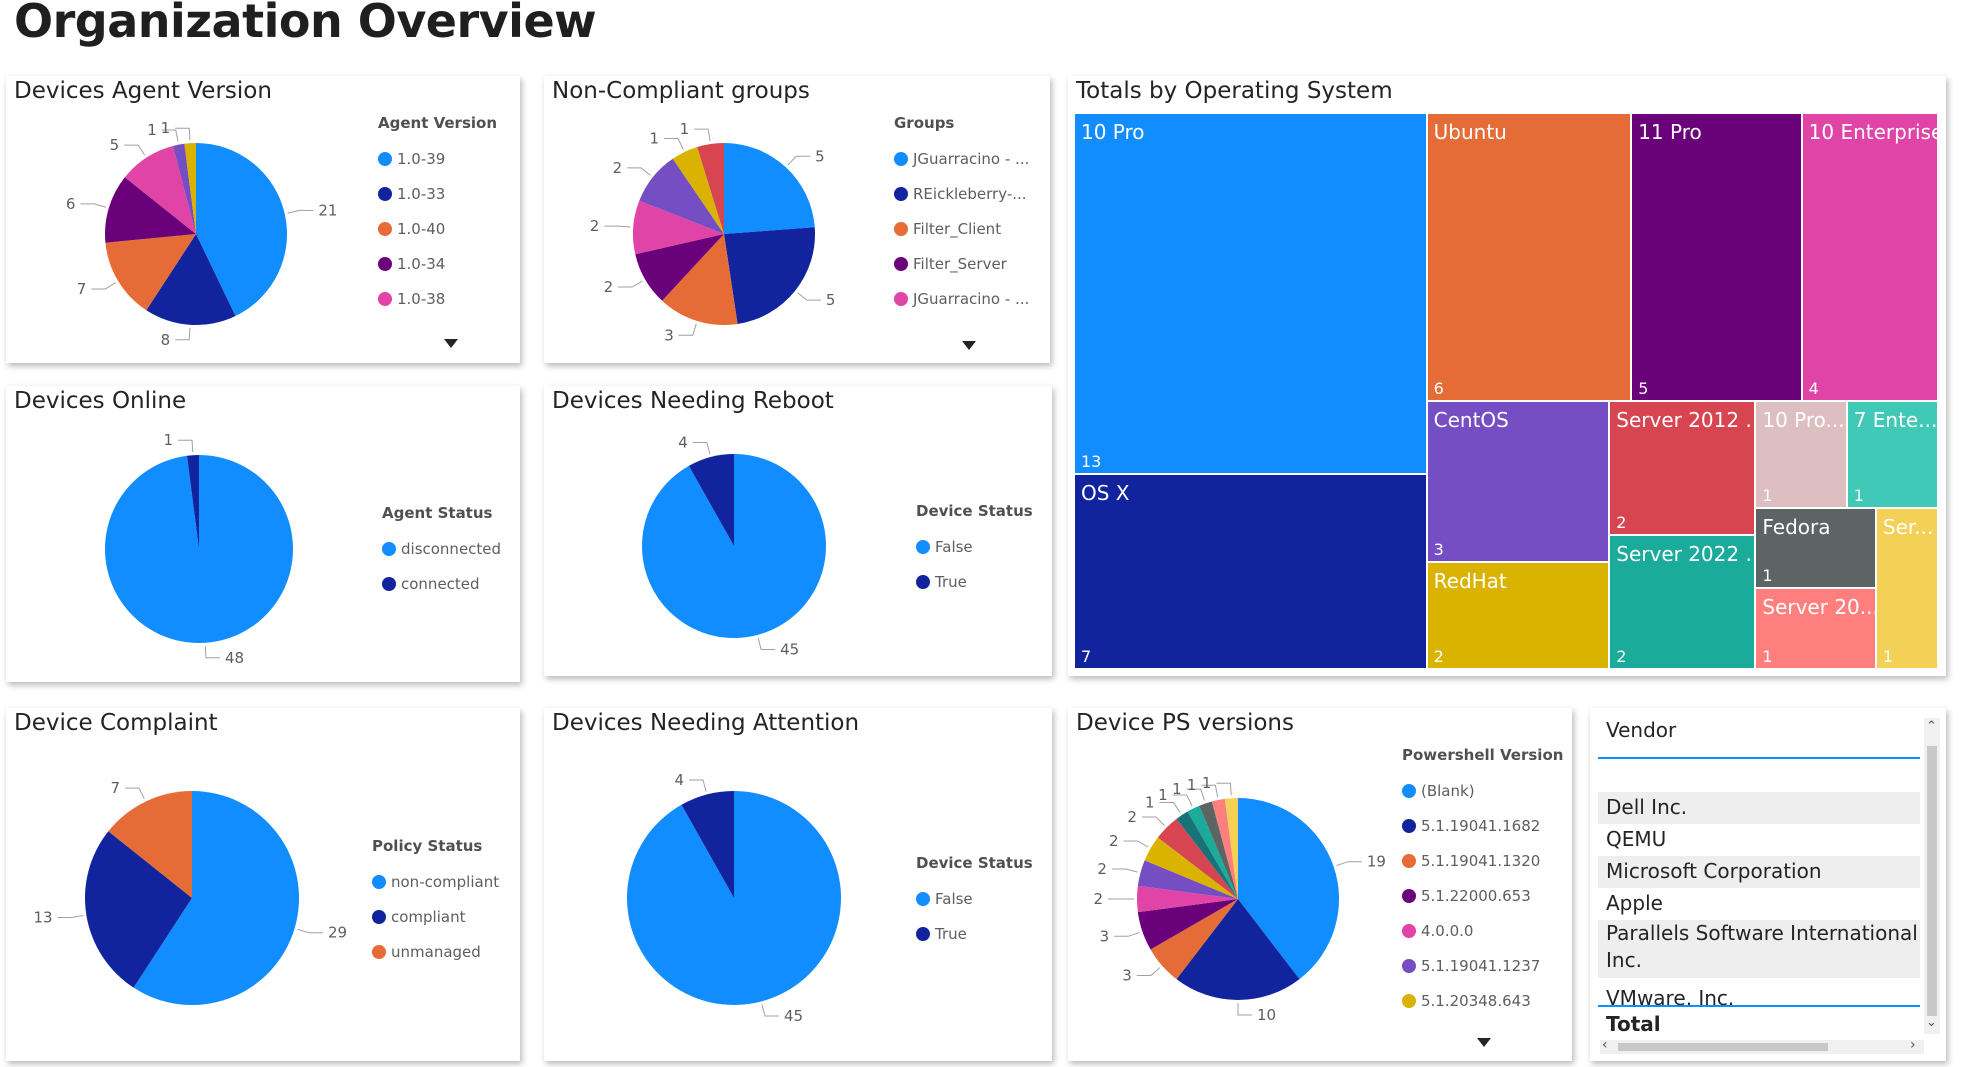  Describe the element at coordinates (437, 193) in the screenshot. I see `legend-item: 1.0-33` at that location.